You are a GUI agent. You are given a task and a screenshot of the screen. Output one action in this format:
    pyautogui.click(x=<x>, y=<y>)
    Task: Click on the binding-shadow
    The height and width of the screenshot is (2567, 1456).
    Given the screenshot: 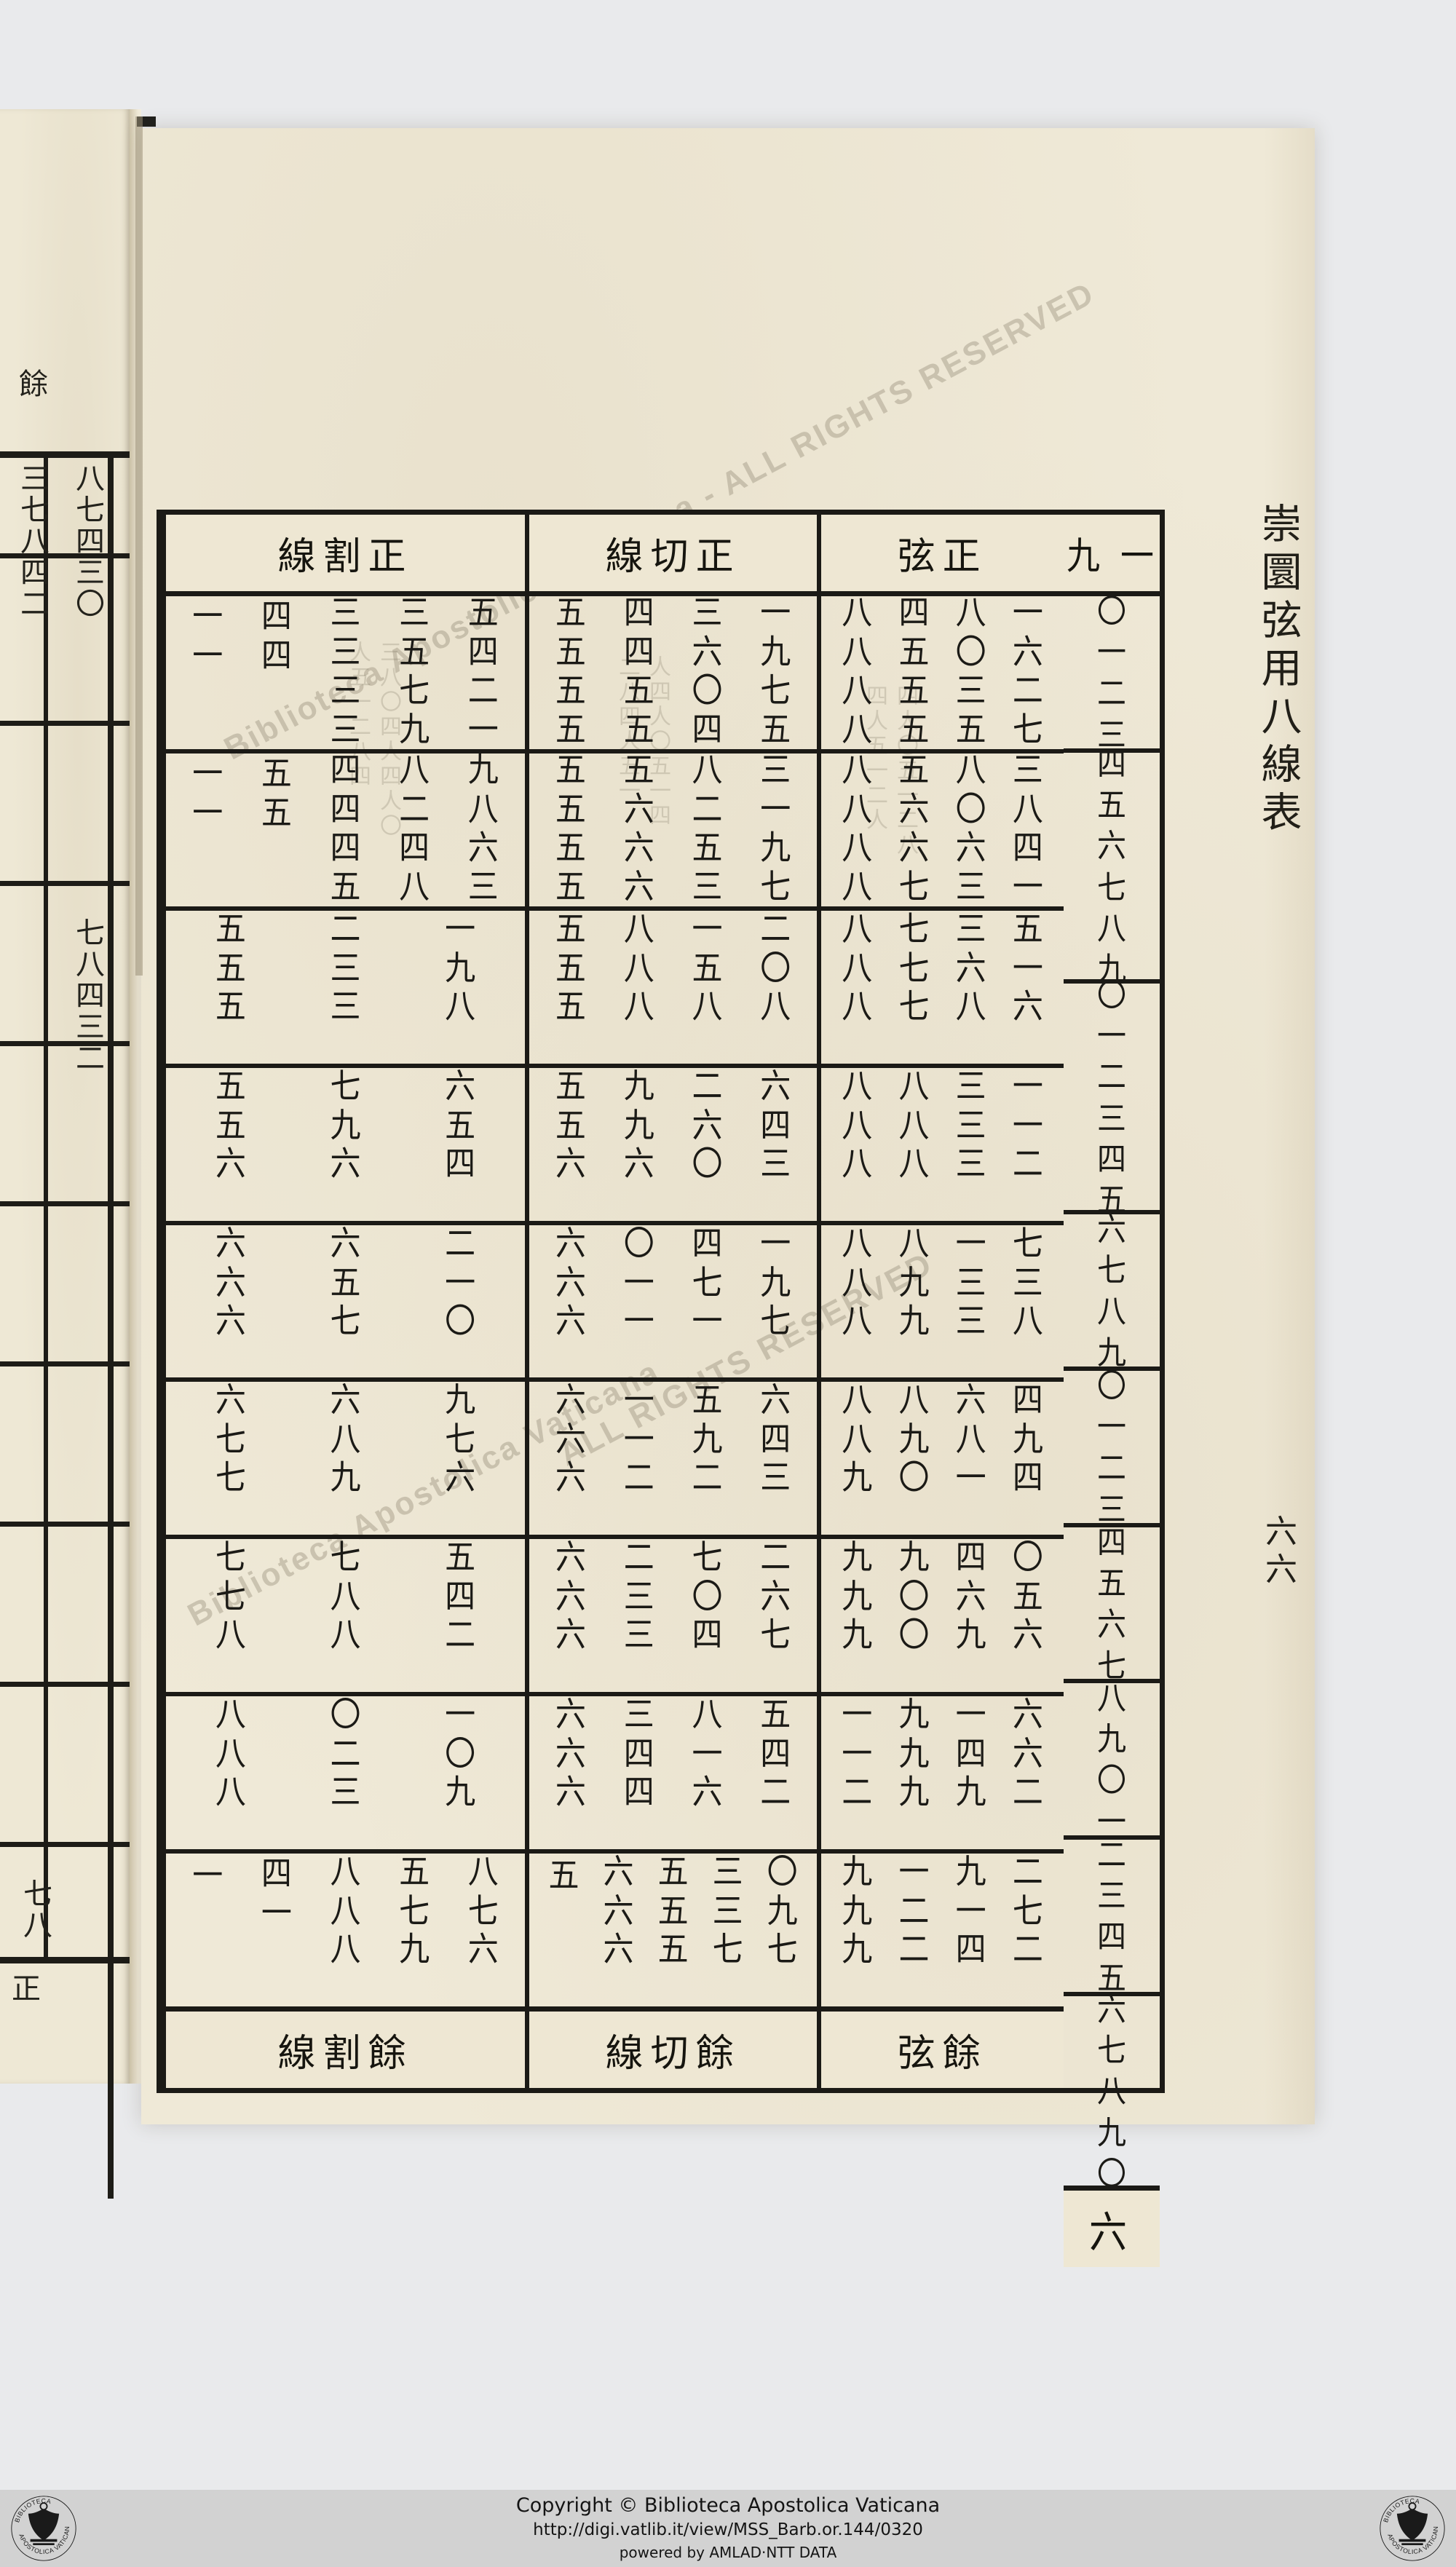 What is the action you would take?
    pyautogui.click(x=139, y=546)
    